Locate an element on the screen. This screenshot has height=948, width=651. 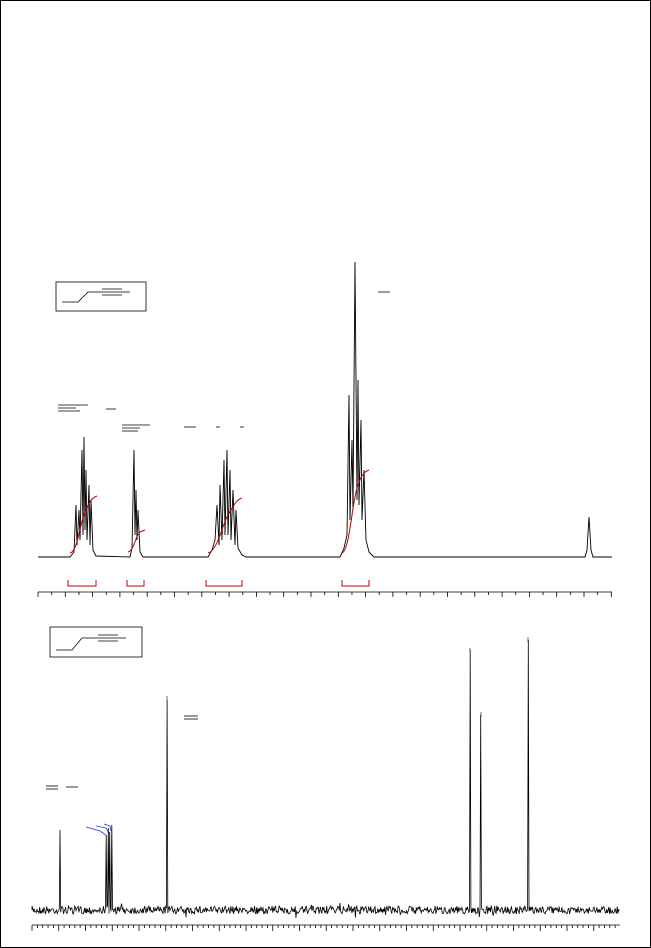
structure-inset-bottom is located at coordinates (96, 642).